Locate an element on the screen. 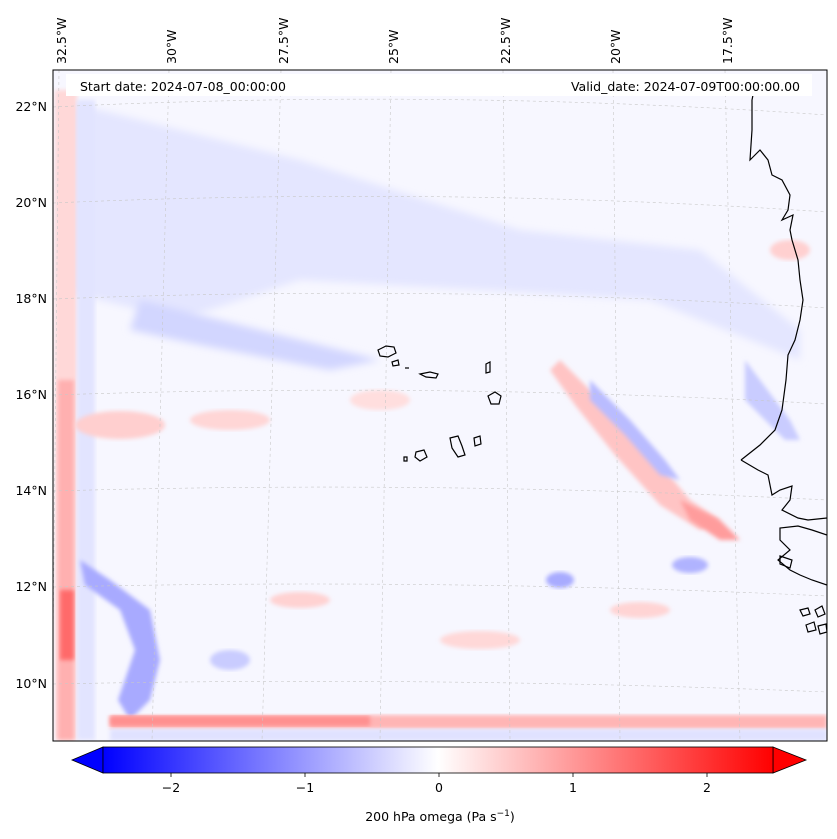 The image size is (837, 839). colorbar-ticks is located at coordinates (439, 775).